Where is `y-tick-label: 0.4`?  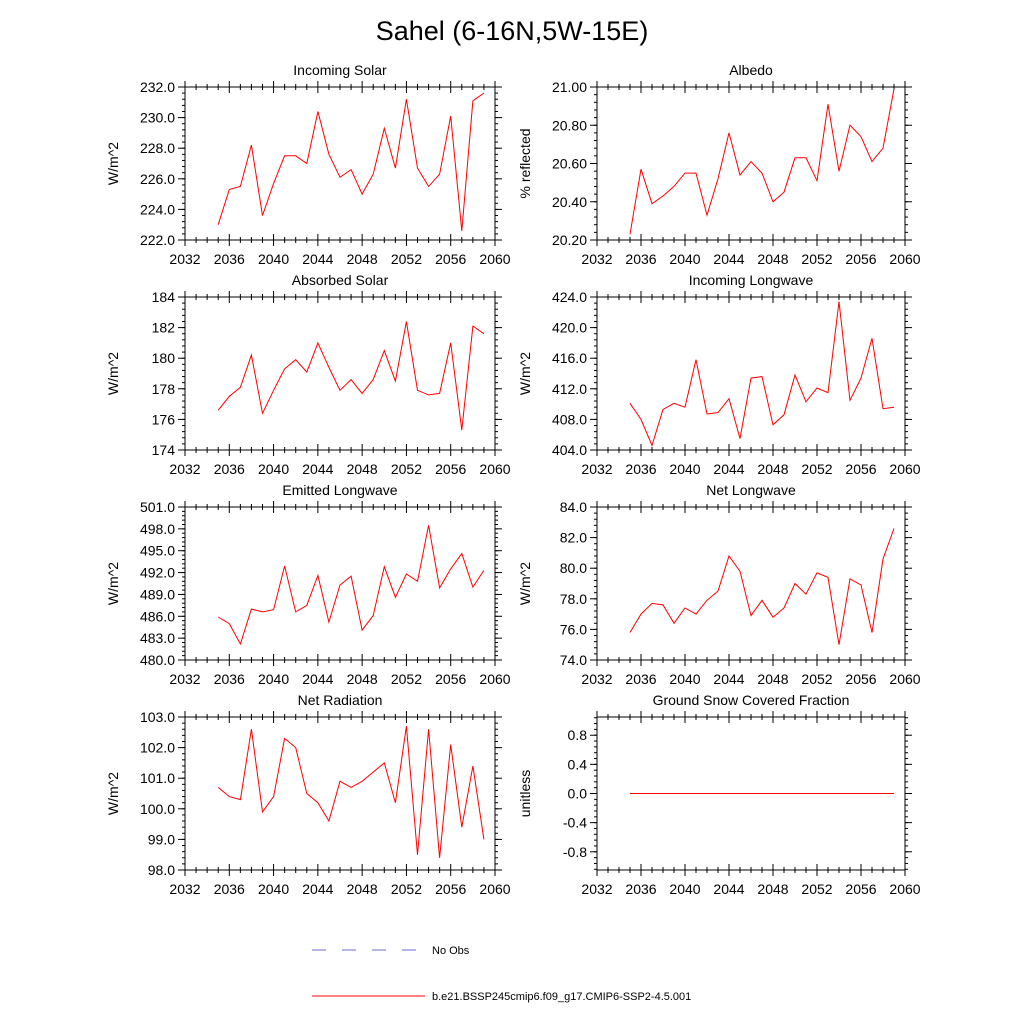 y-tick-label: 0.4 is located at coordinates (578, 764).